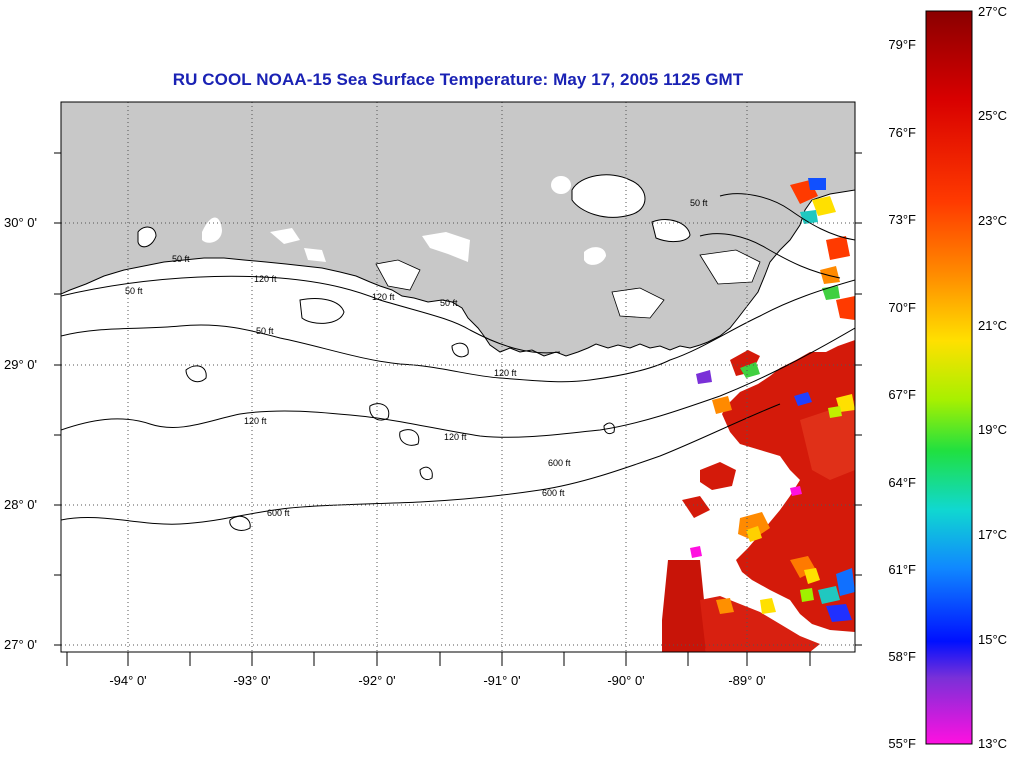 The width and height of the screenshot is (1024, 761). Describe the element at coordinates (949, 377) in the screenshot. I see `colorbar` at that location.